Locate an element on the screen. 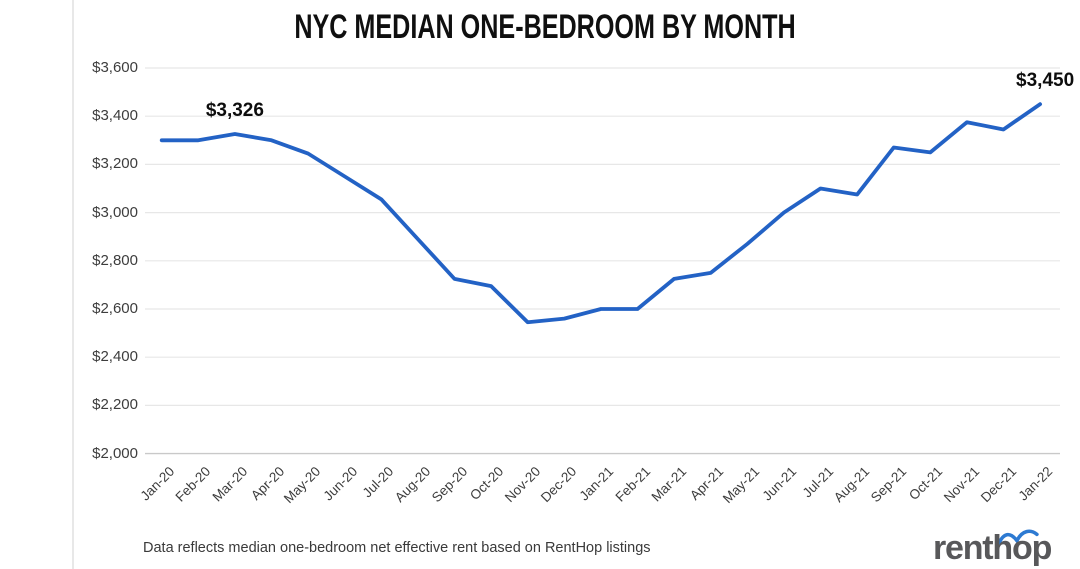  y-axis-tick-label: $3,600 is located at coordinates (115, 67).